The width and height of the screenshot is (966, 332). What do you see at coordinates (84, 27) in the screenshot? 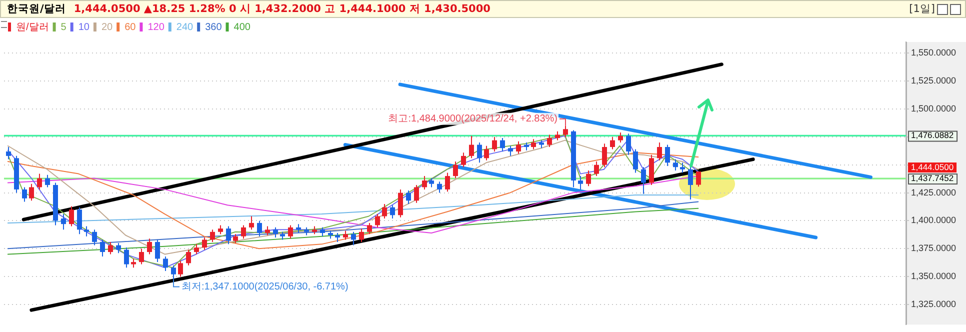
I see `legend-label: 10` at bounding box center [84, 27].